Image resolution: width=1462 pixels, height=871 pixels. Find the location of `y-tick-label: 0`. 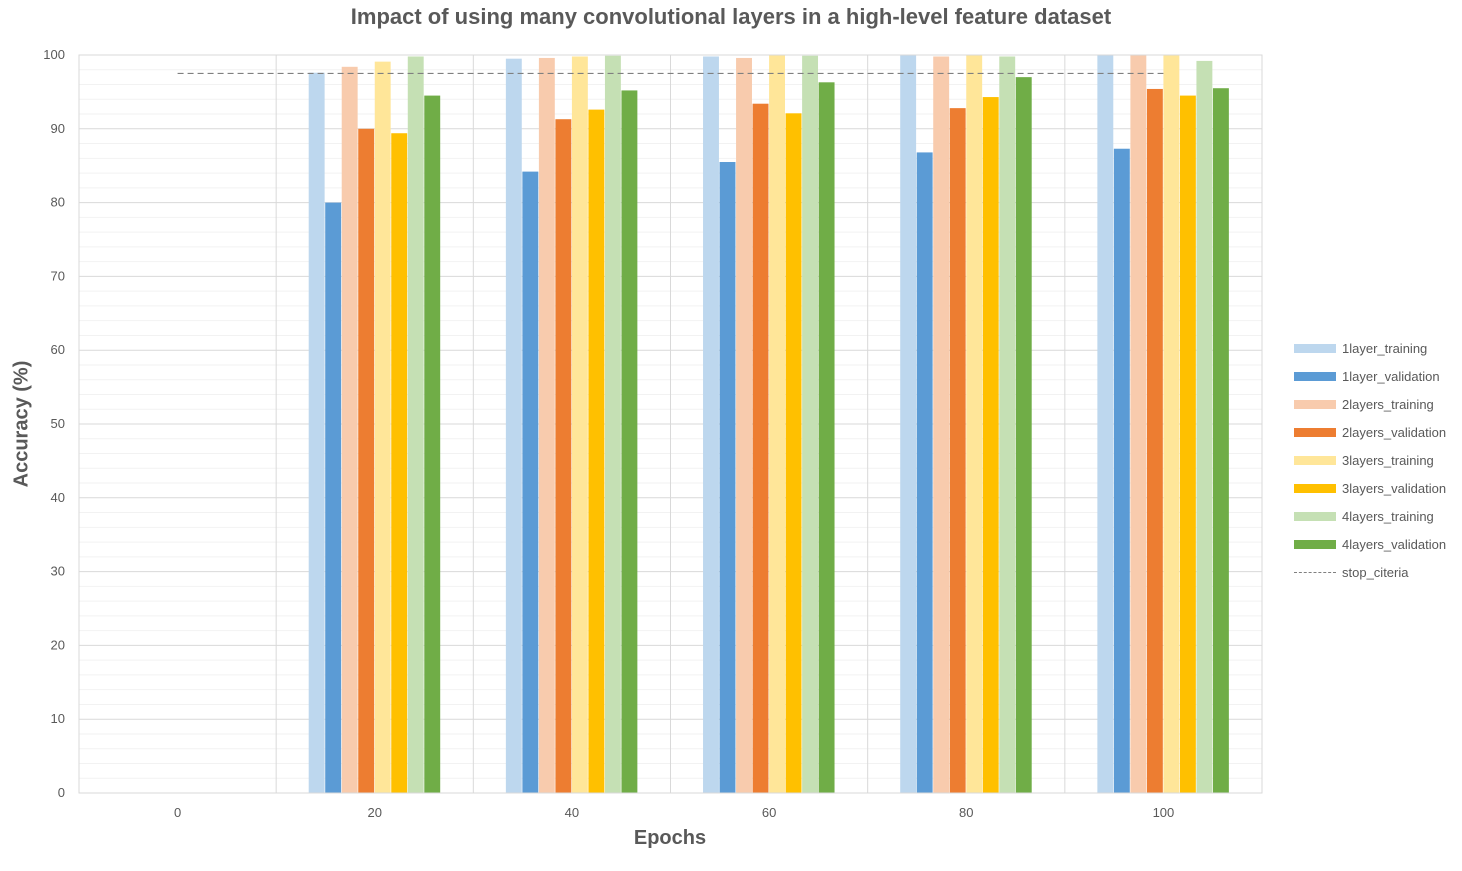

y-tick-label: 0 is located at coordinates (61, 792).